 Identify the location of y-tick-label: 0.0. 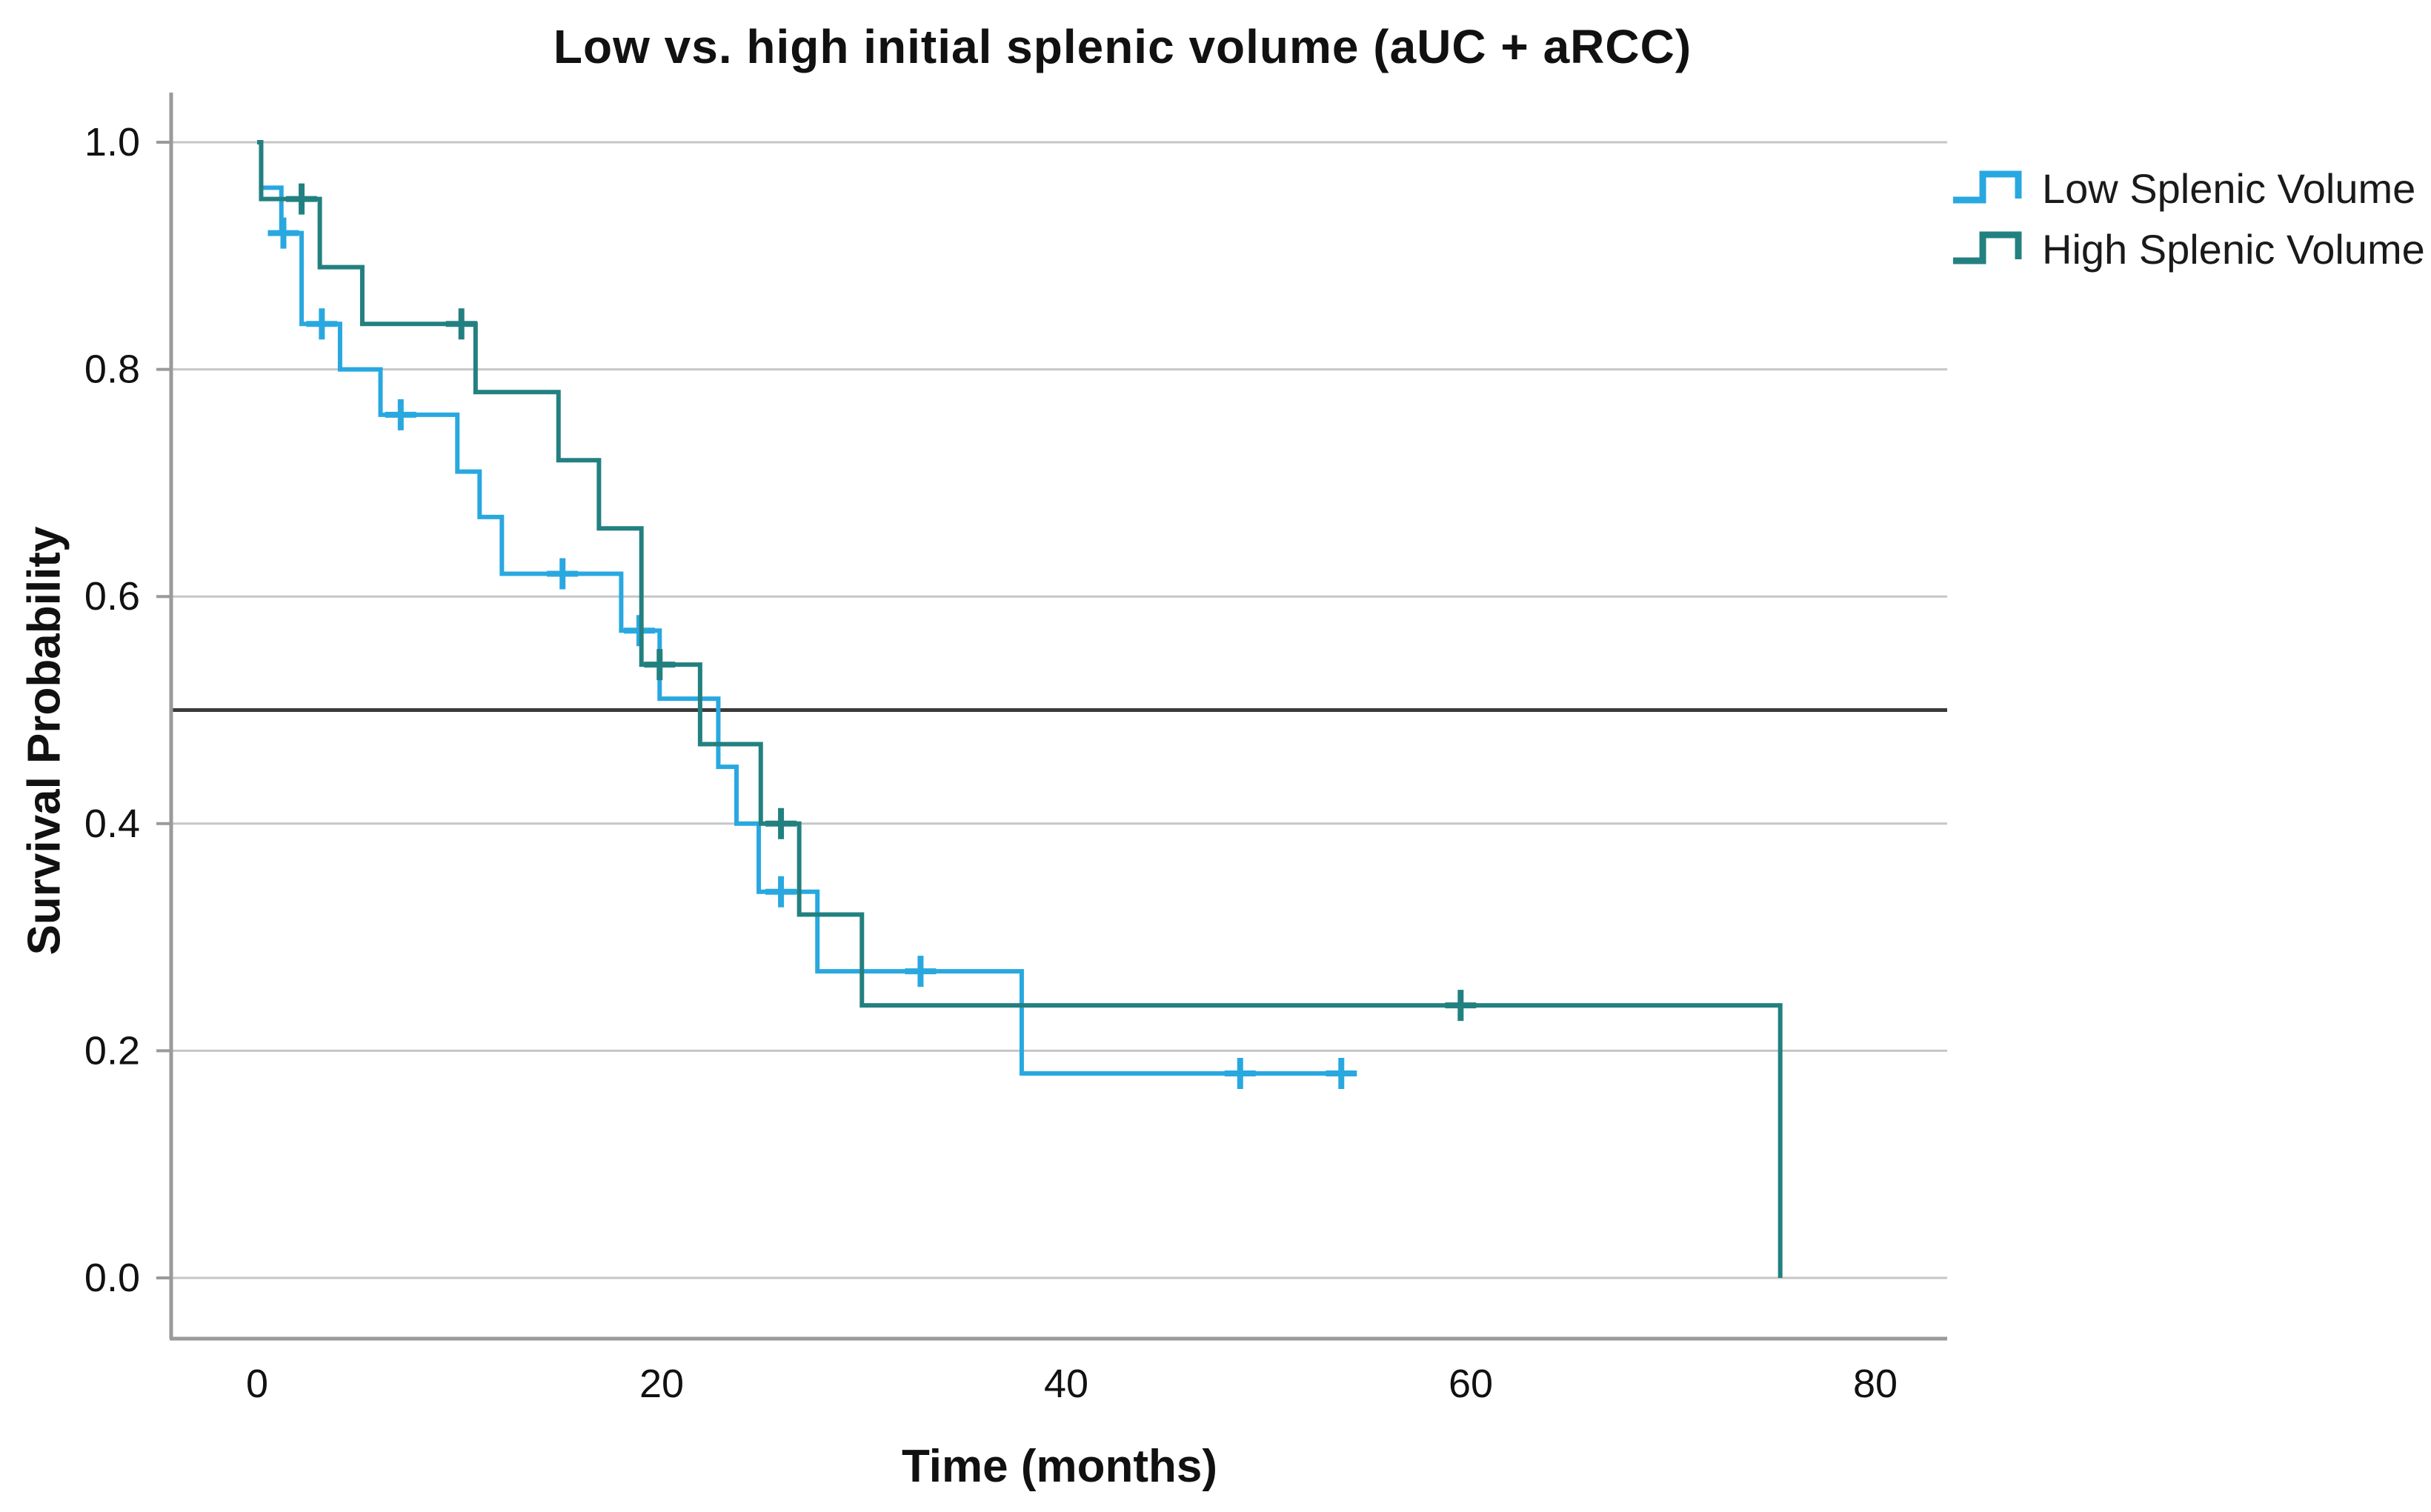
(112, 1278).